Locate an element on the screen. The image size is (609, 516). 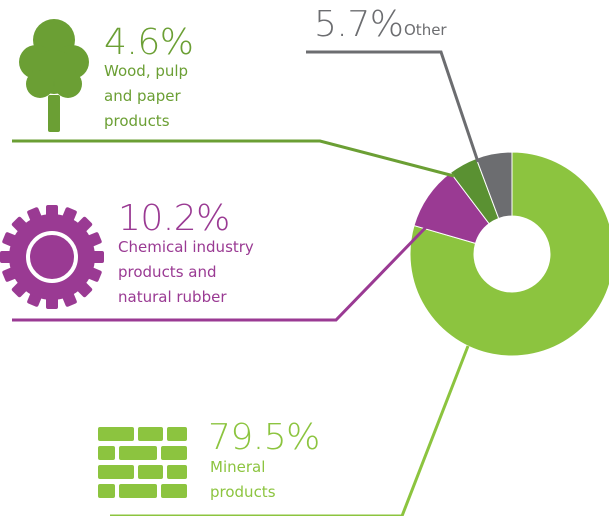
other-value-label: 5.7% is located at coordinates (359, 24).